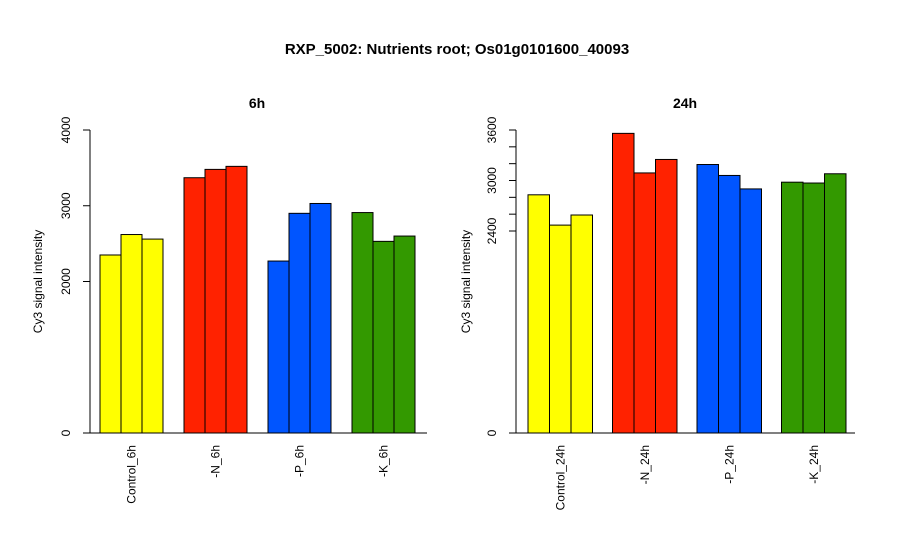  I want to click on x-tick-label: -N_6h, so click(216, 461).